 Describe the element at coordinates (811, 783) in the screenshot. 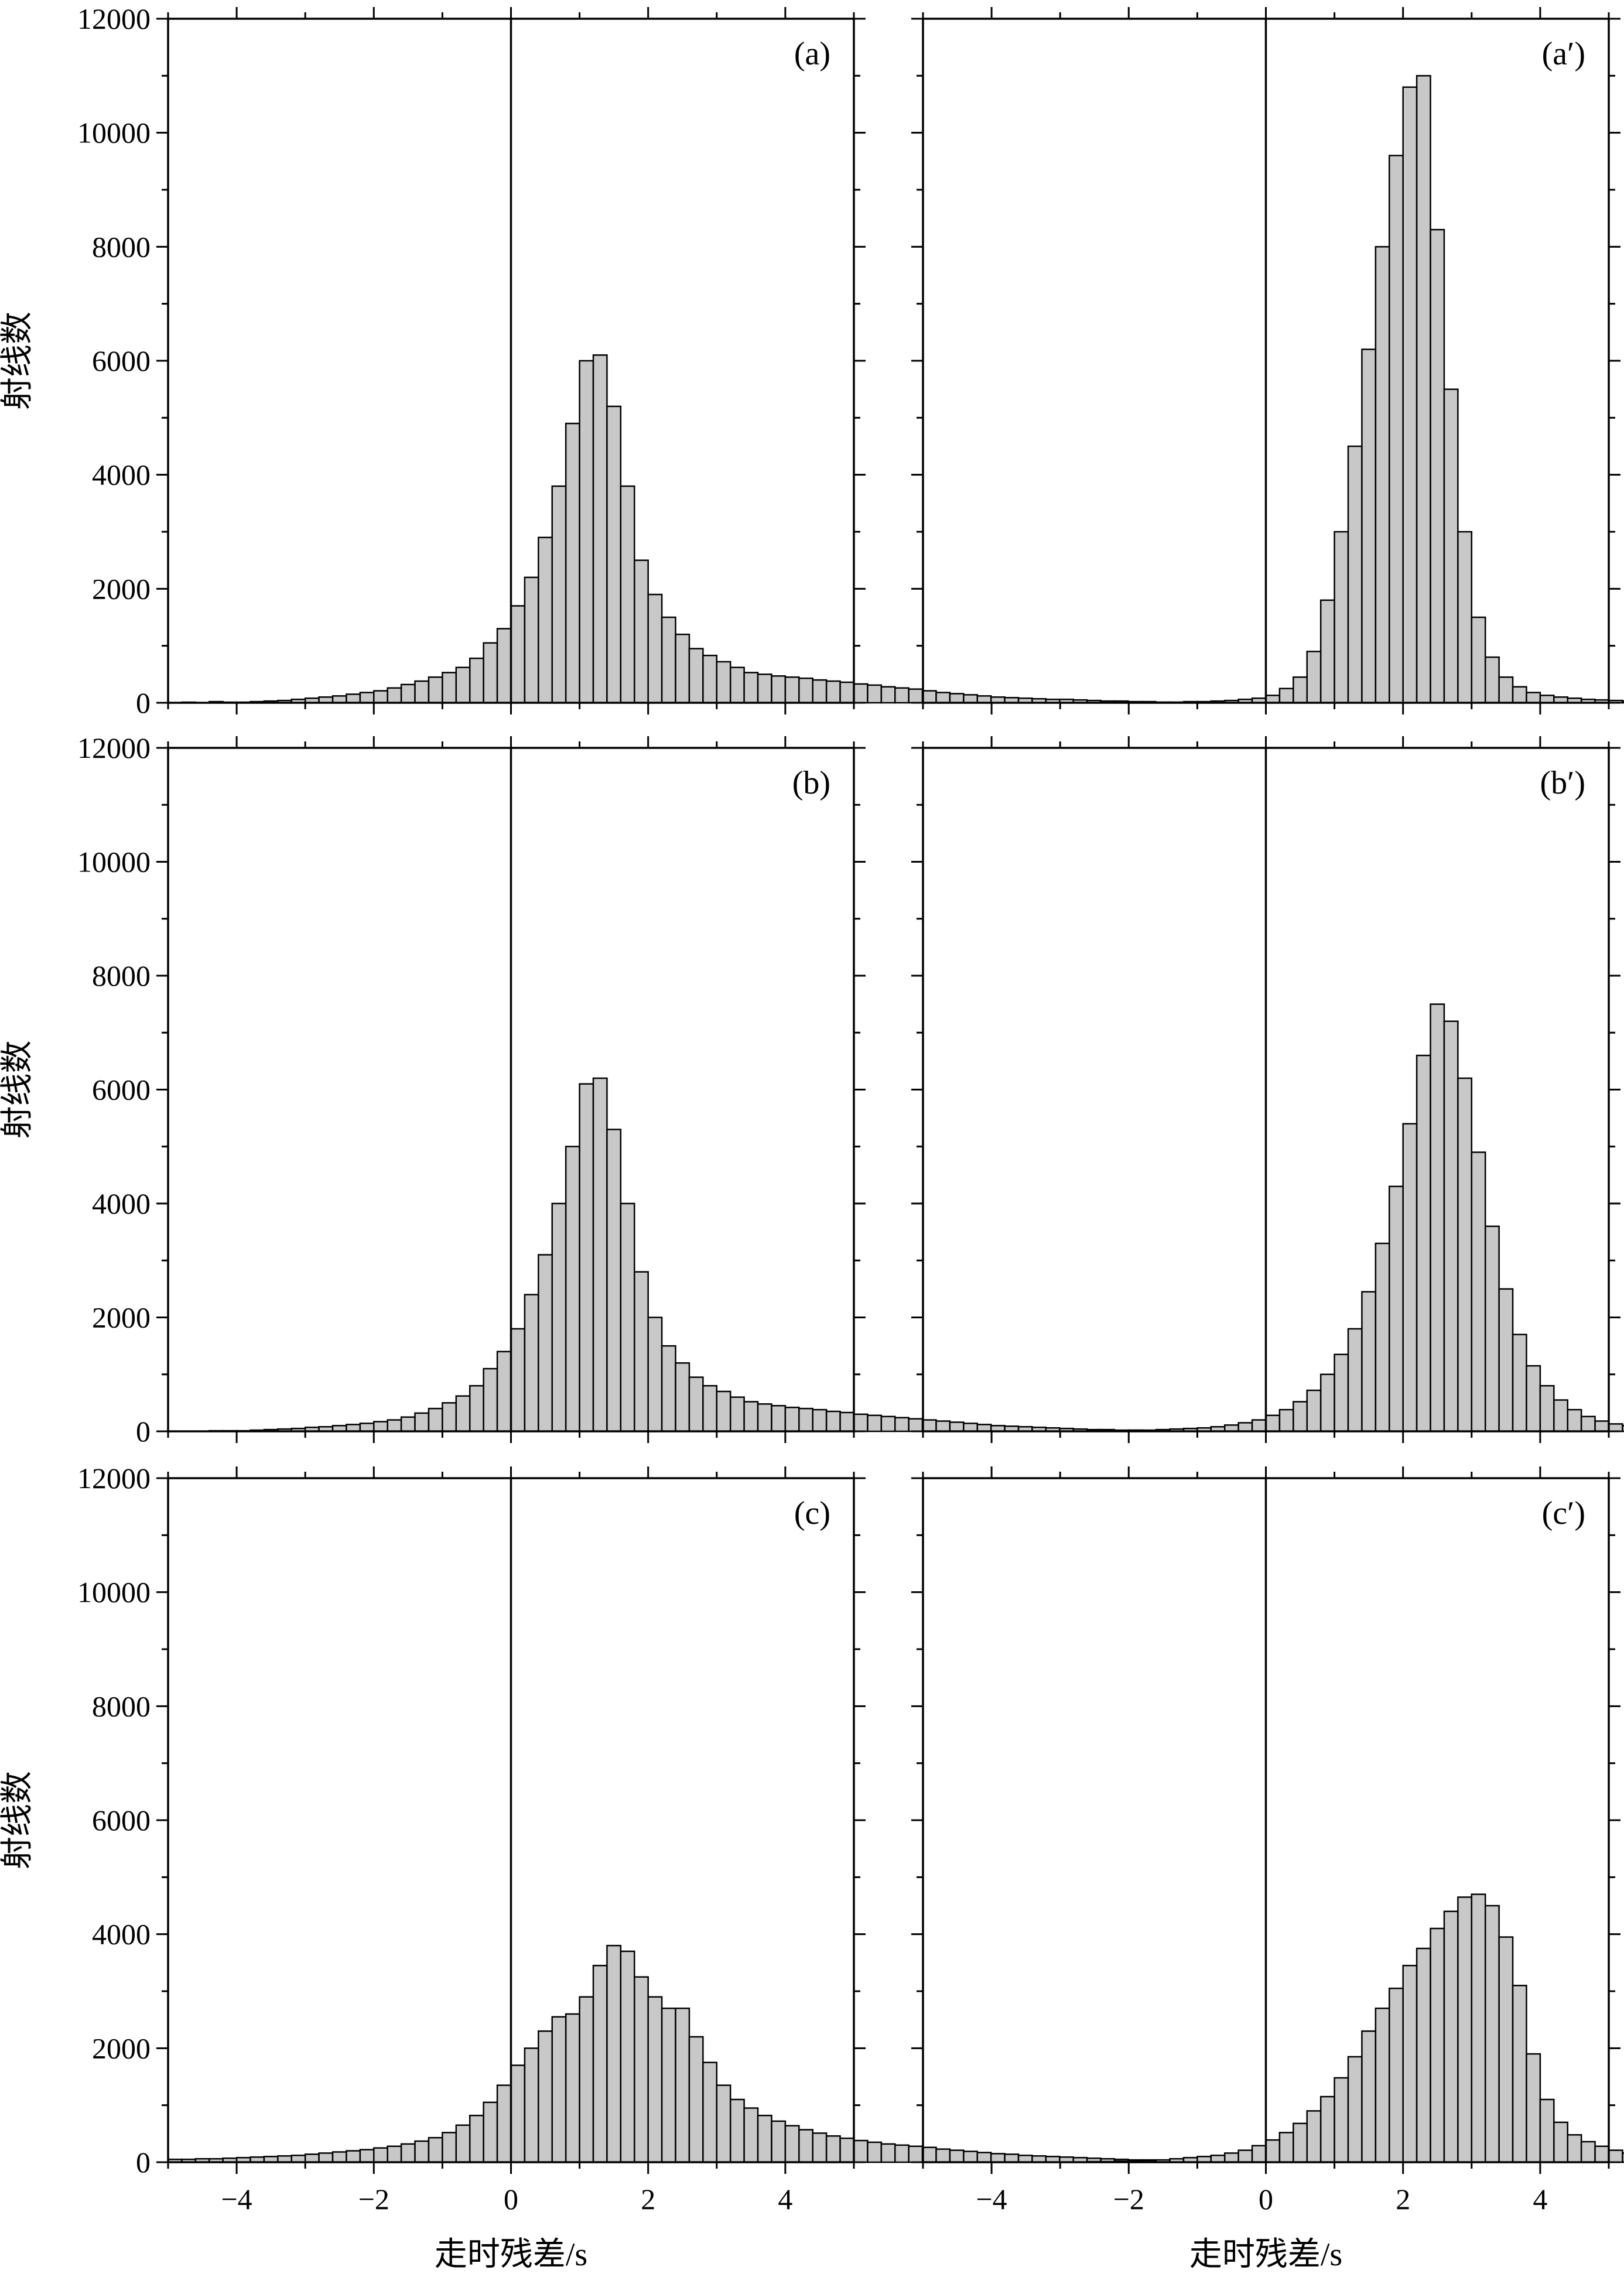

I see `panel-label: (b)` at that location.